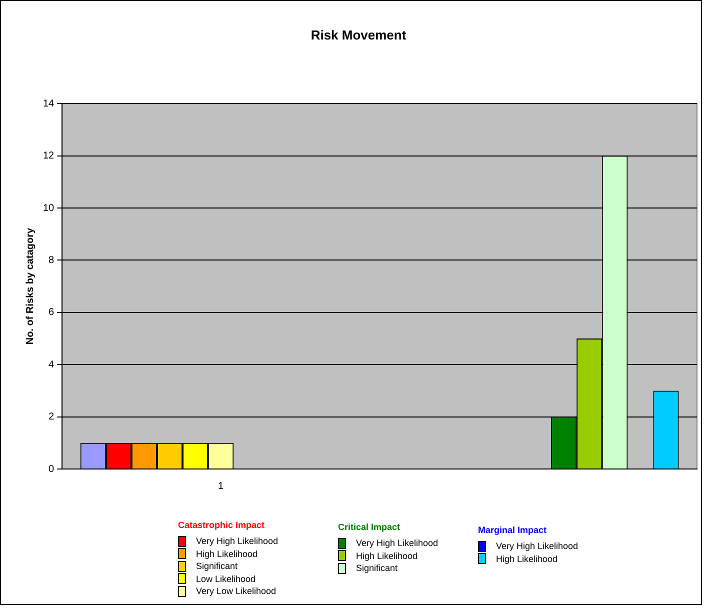 This screenshot has width=709, height=608. I want to click on legend-label: Low Likelihood, so click(226, 579).